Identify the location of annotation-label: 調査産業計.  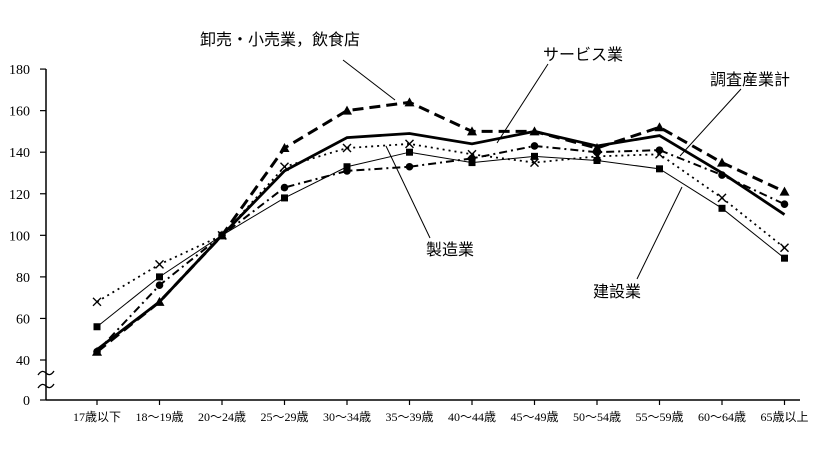
(750, 80).